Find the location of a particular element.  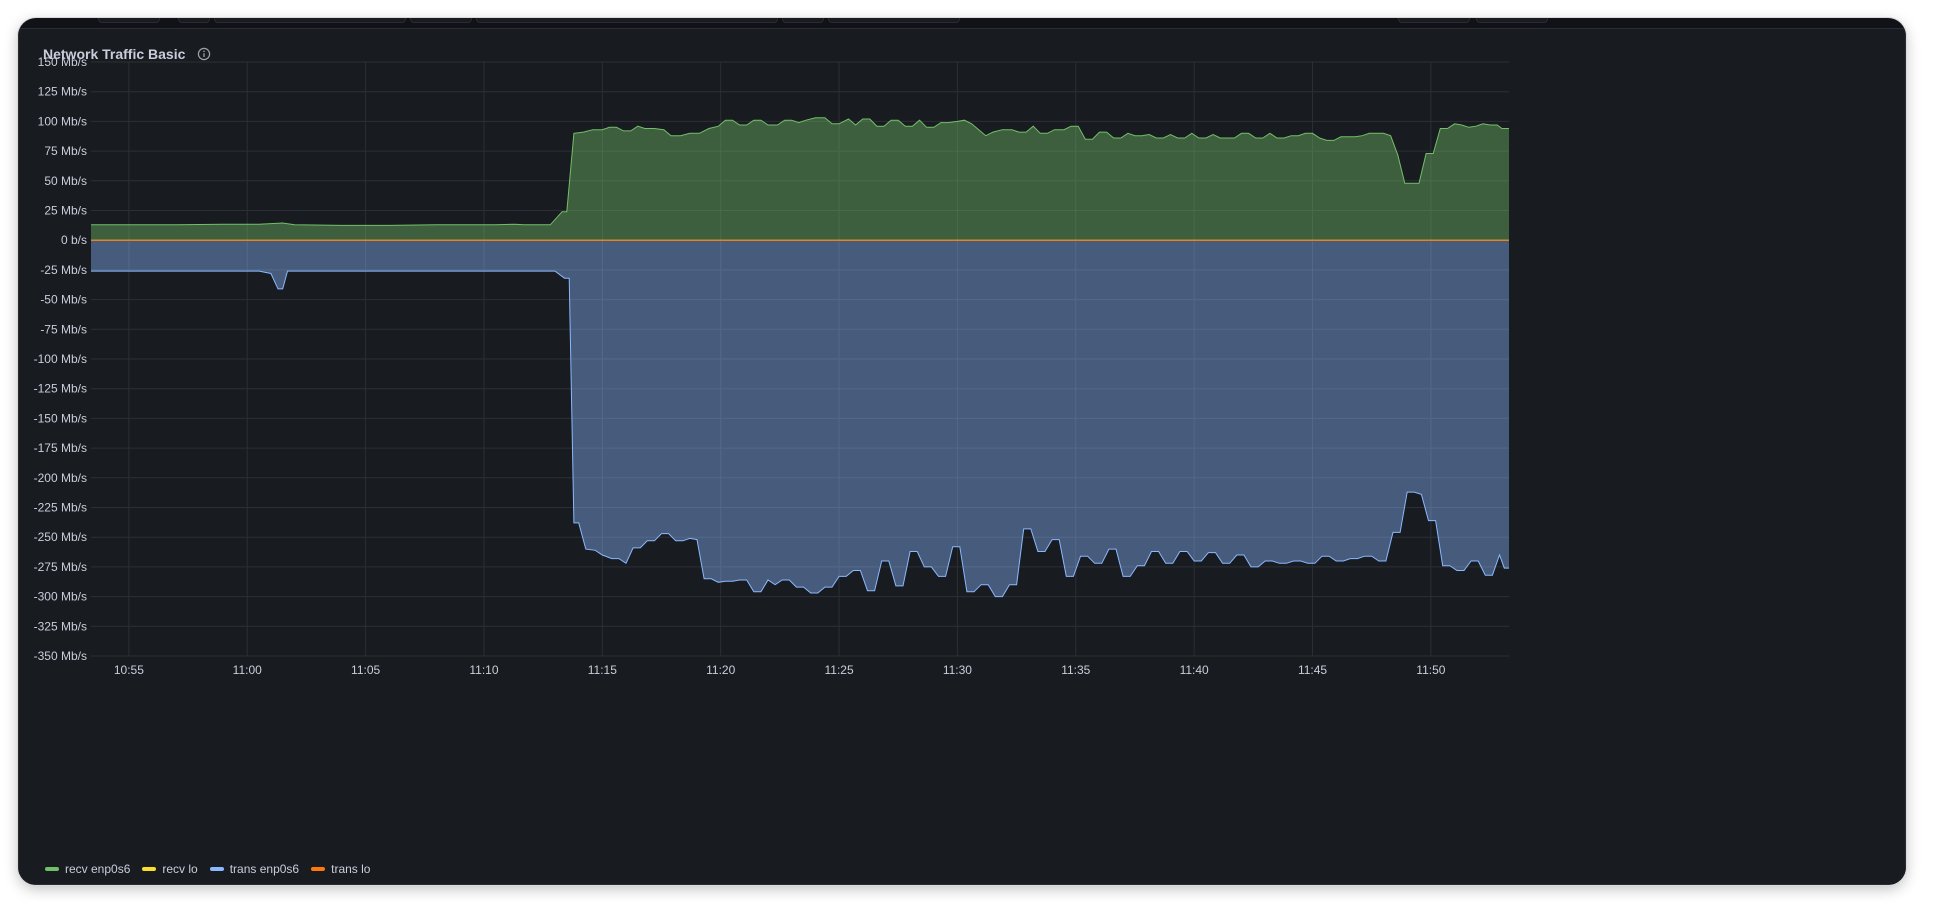

legend-label: recv lo is located at coordinates (179, 869).